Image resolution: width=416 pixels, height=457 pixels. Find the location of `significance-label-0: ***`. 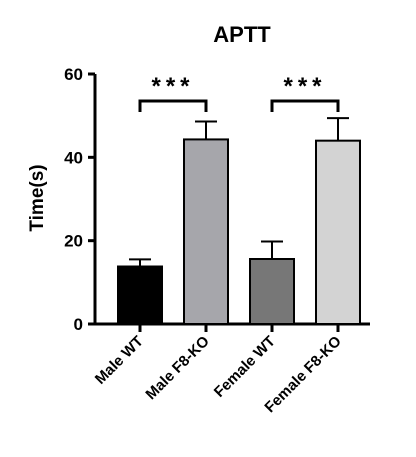

significance-label-0: *** is located at coordinates (172, 86).